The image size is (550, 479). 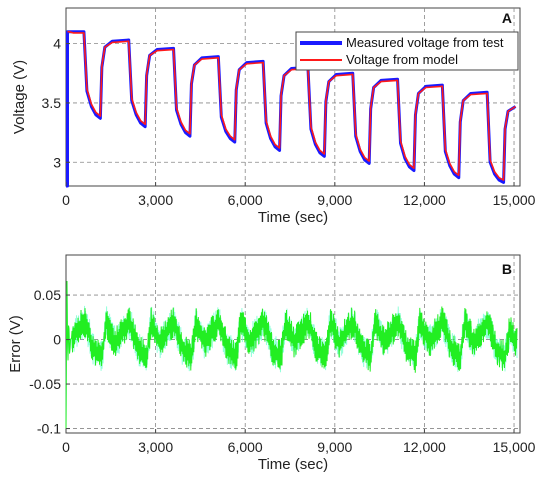 What do you see at coordinates (15, 344) in the screenshot?
I see `error-y-axis-label: Error (V)` at bounding box center [15, 344].